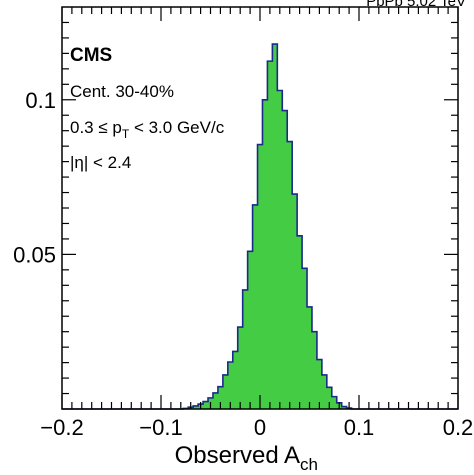 The width and height of the screenshot is (474, 475). Describe the element at coordinates (176, 127) in the screenshot. I see `pt-range-post: < 3.0 GeV/c` at that location.